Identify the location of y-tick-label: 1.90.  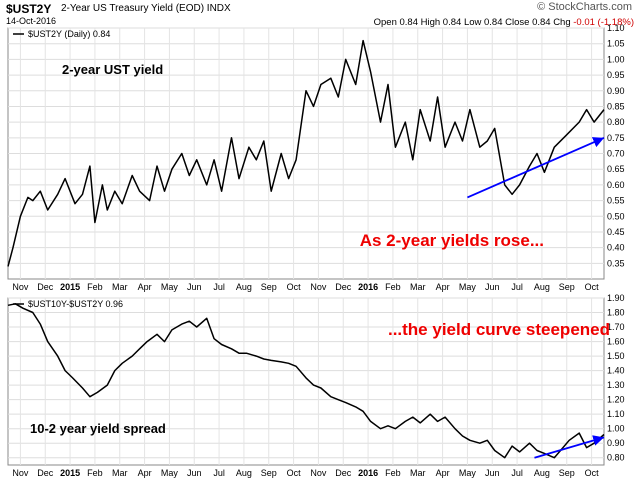
(616, 298).